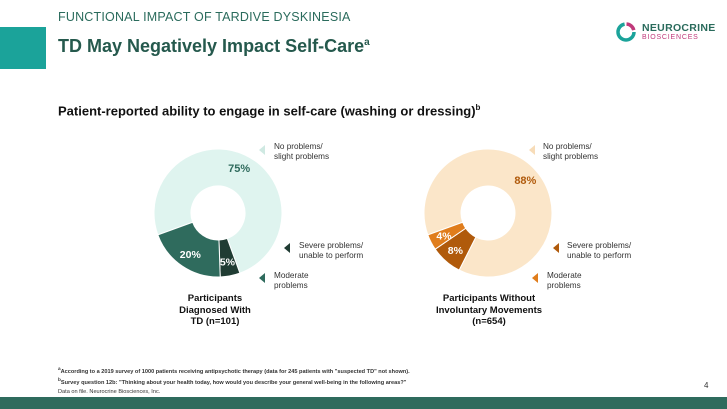 Image resolution: width=727 pixels, height=409 pixels. Describe the element at coordinates (626, 32) in the screenshot. I see `logo-mark-icon` at that location.